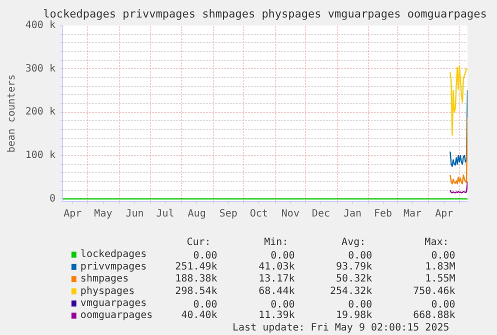 This screenshot has height=335, width=497. I want to click on legend-label: oomguarpages, so click(116, 316).